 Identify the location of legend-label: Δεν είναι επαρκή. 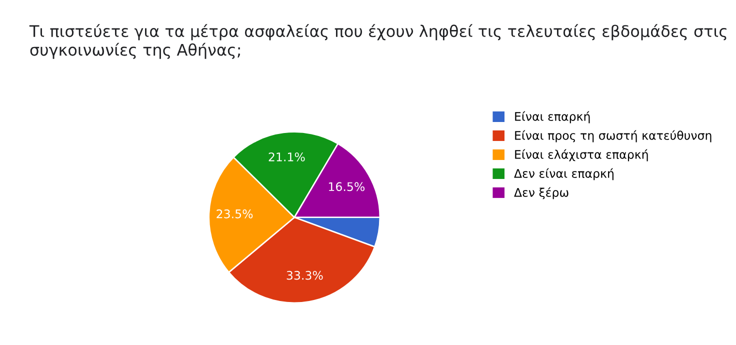
(564, 174).